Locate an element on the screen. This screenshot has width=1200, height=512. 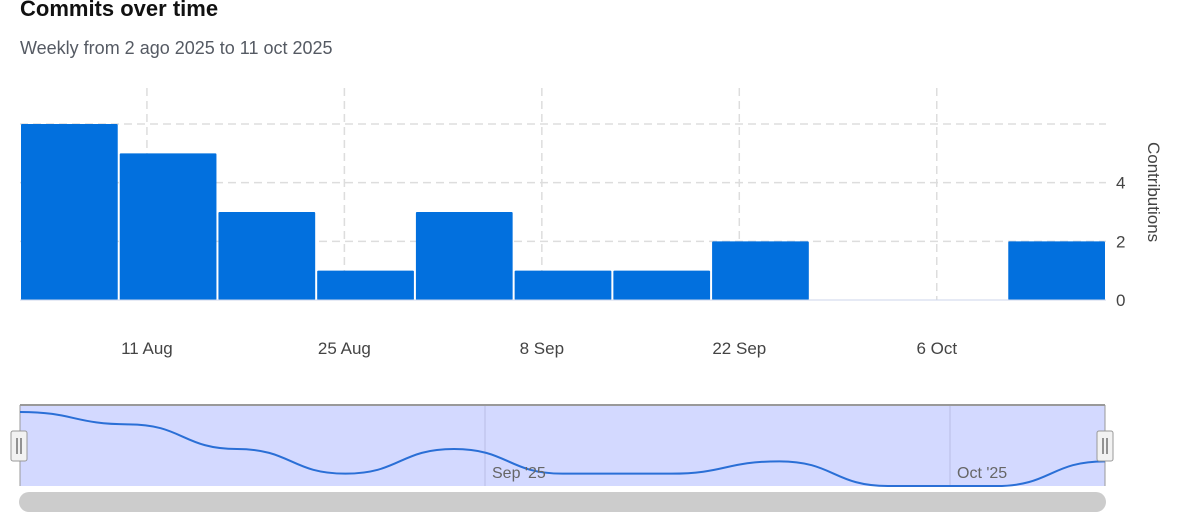
x-tick-label: 6 Oct is located at coordinates (936, 348).